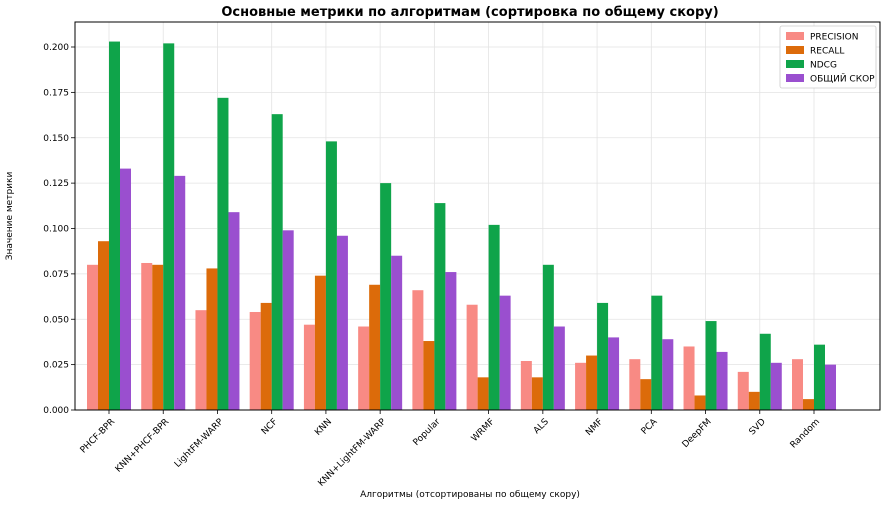 The width and height of the screenshot is (886, 507). What do you see at coordinates (805, 433) in the screenshot?
I see `x-tick-label: Random` at bounding box center [805, 433].